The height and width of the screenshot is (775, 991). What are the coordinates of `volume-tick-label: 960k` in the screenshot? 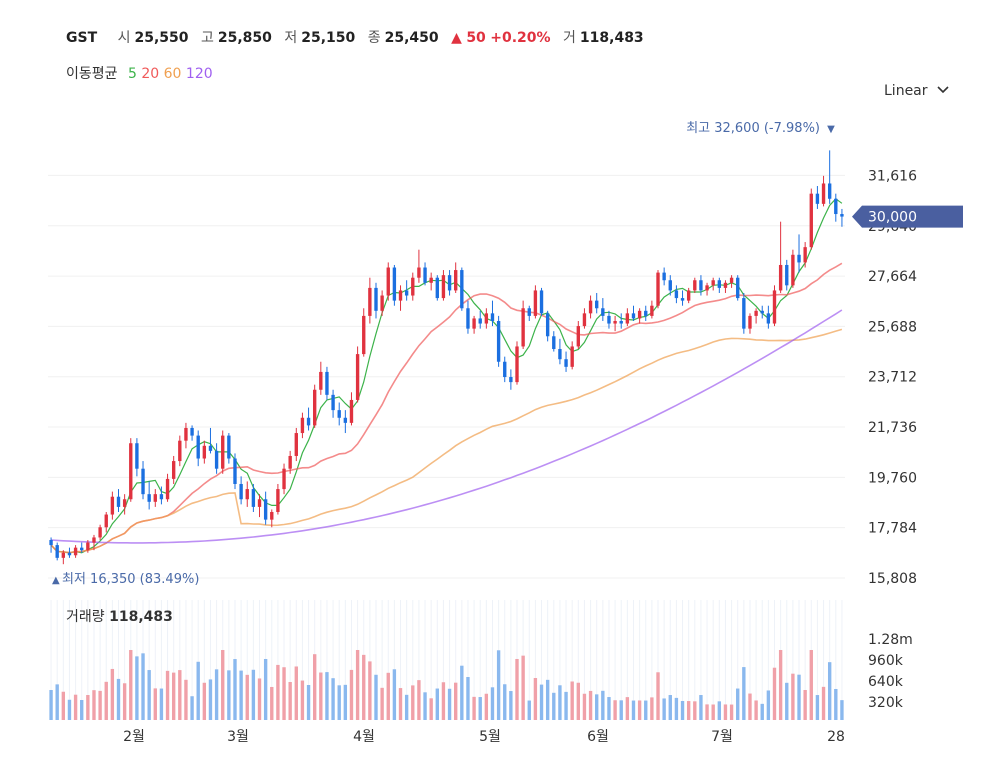 It's located at (886, 661).